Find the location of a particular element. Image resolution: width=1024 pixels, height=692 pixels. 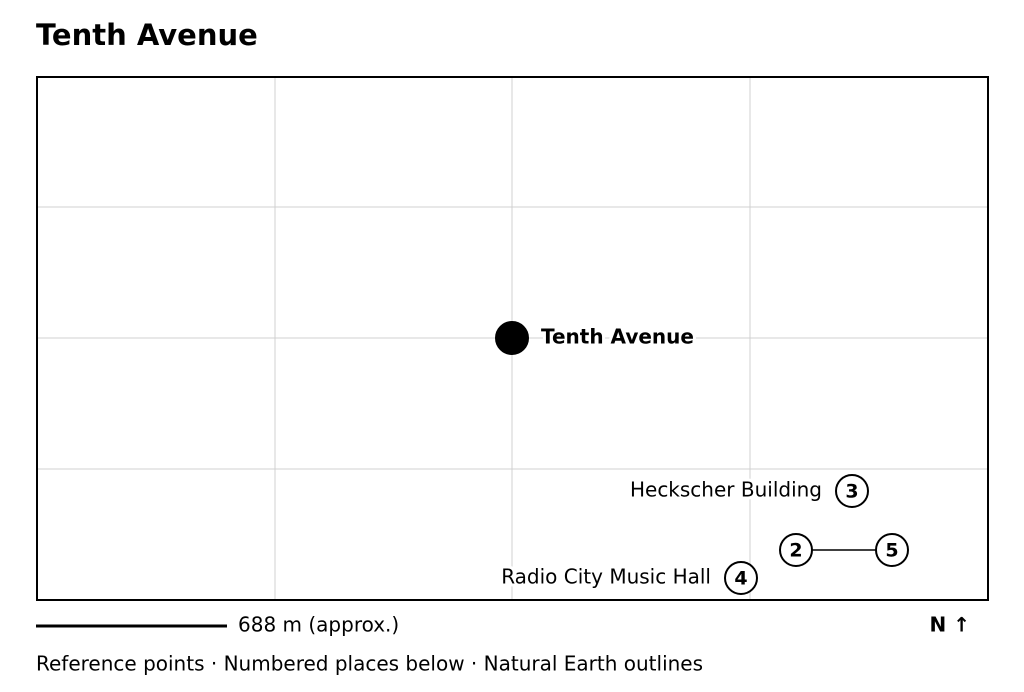

place-label: Radio City Music Hall is located at coordinates (606, 577).